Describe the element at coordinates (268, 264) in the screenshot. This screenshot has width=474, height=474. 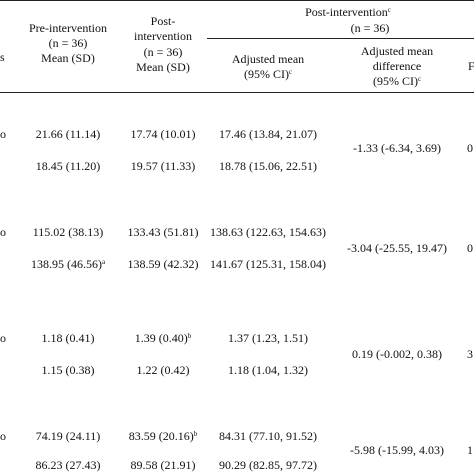
I see `cell-adjusted-mean: 141.67 (125.31, 158.04)` at that location.